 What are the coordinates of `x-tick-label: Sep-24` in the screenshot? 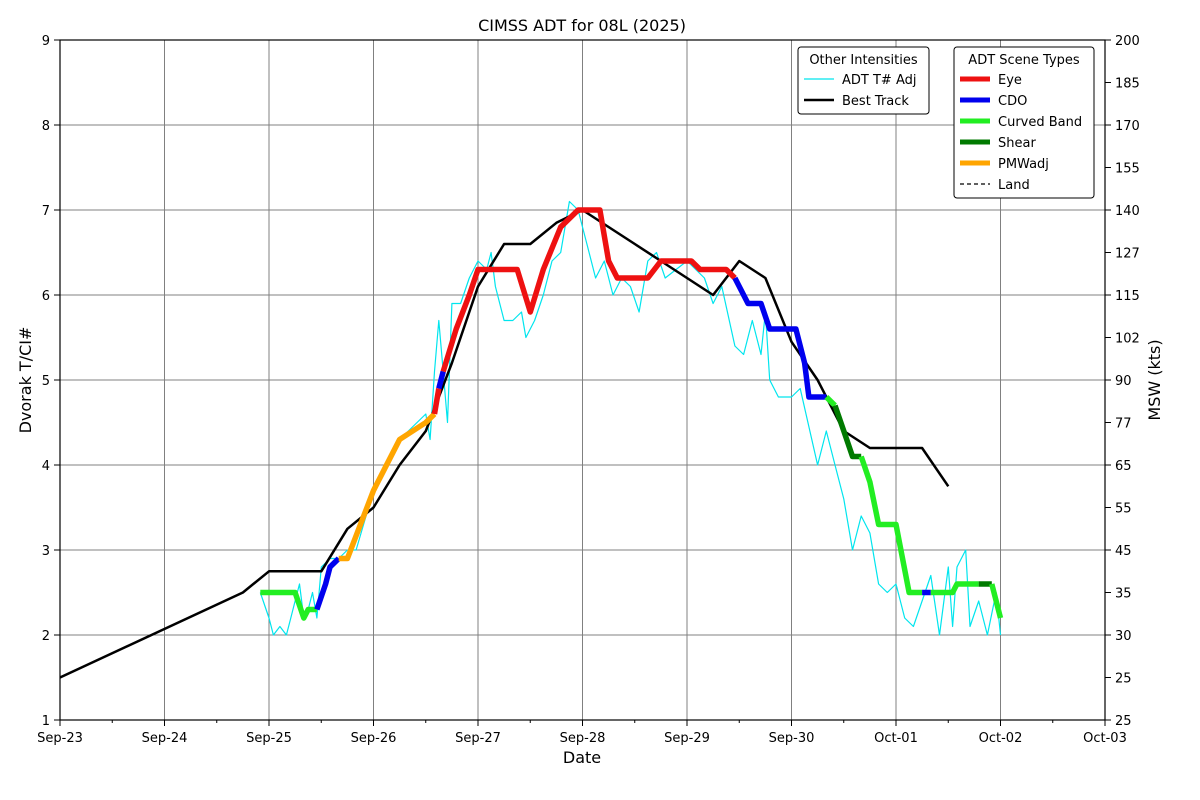 It's located at (165, 738).